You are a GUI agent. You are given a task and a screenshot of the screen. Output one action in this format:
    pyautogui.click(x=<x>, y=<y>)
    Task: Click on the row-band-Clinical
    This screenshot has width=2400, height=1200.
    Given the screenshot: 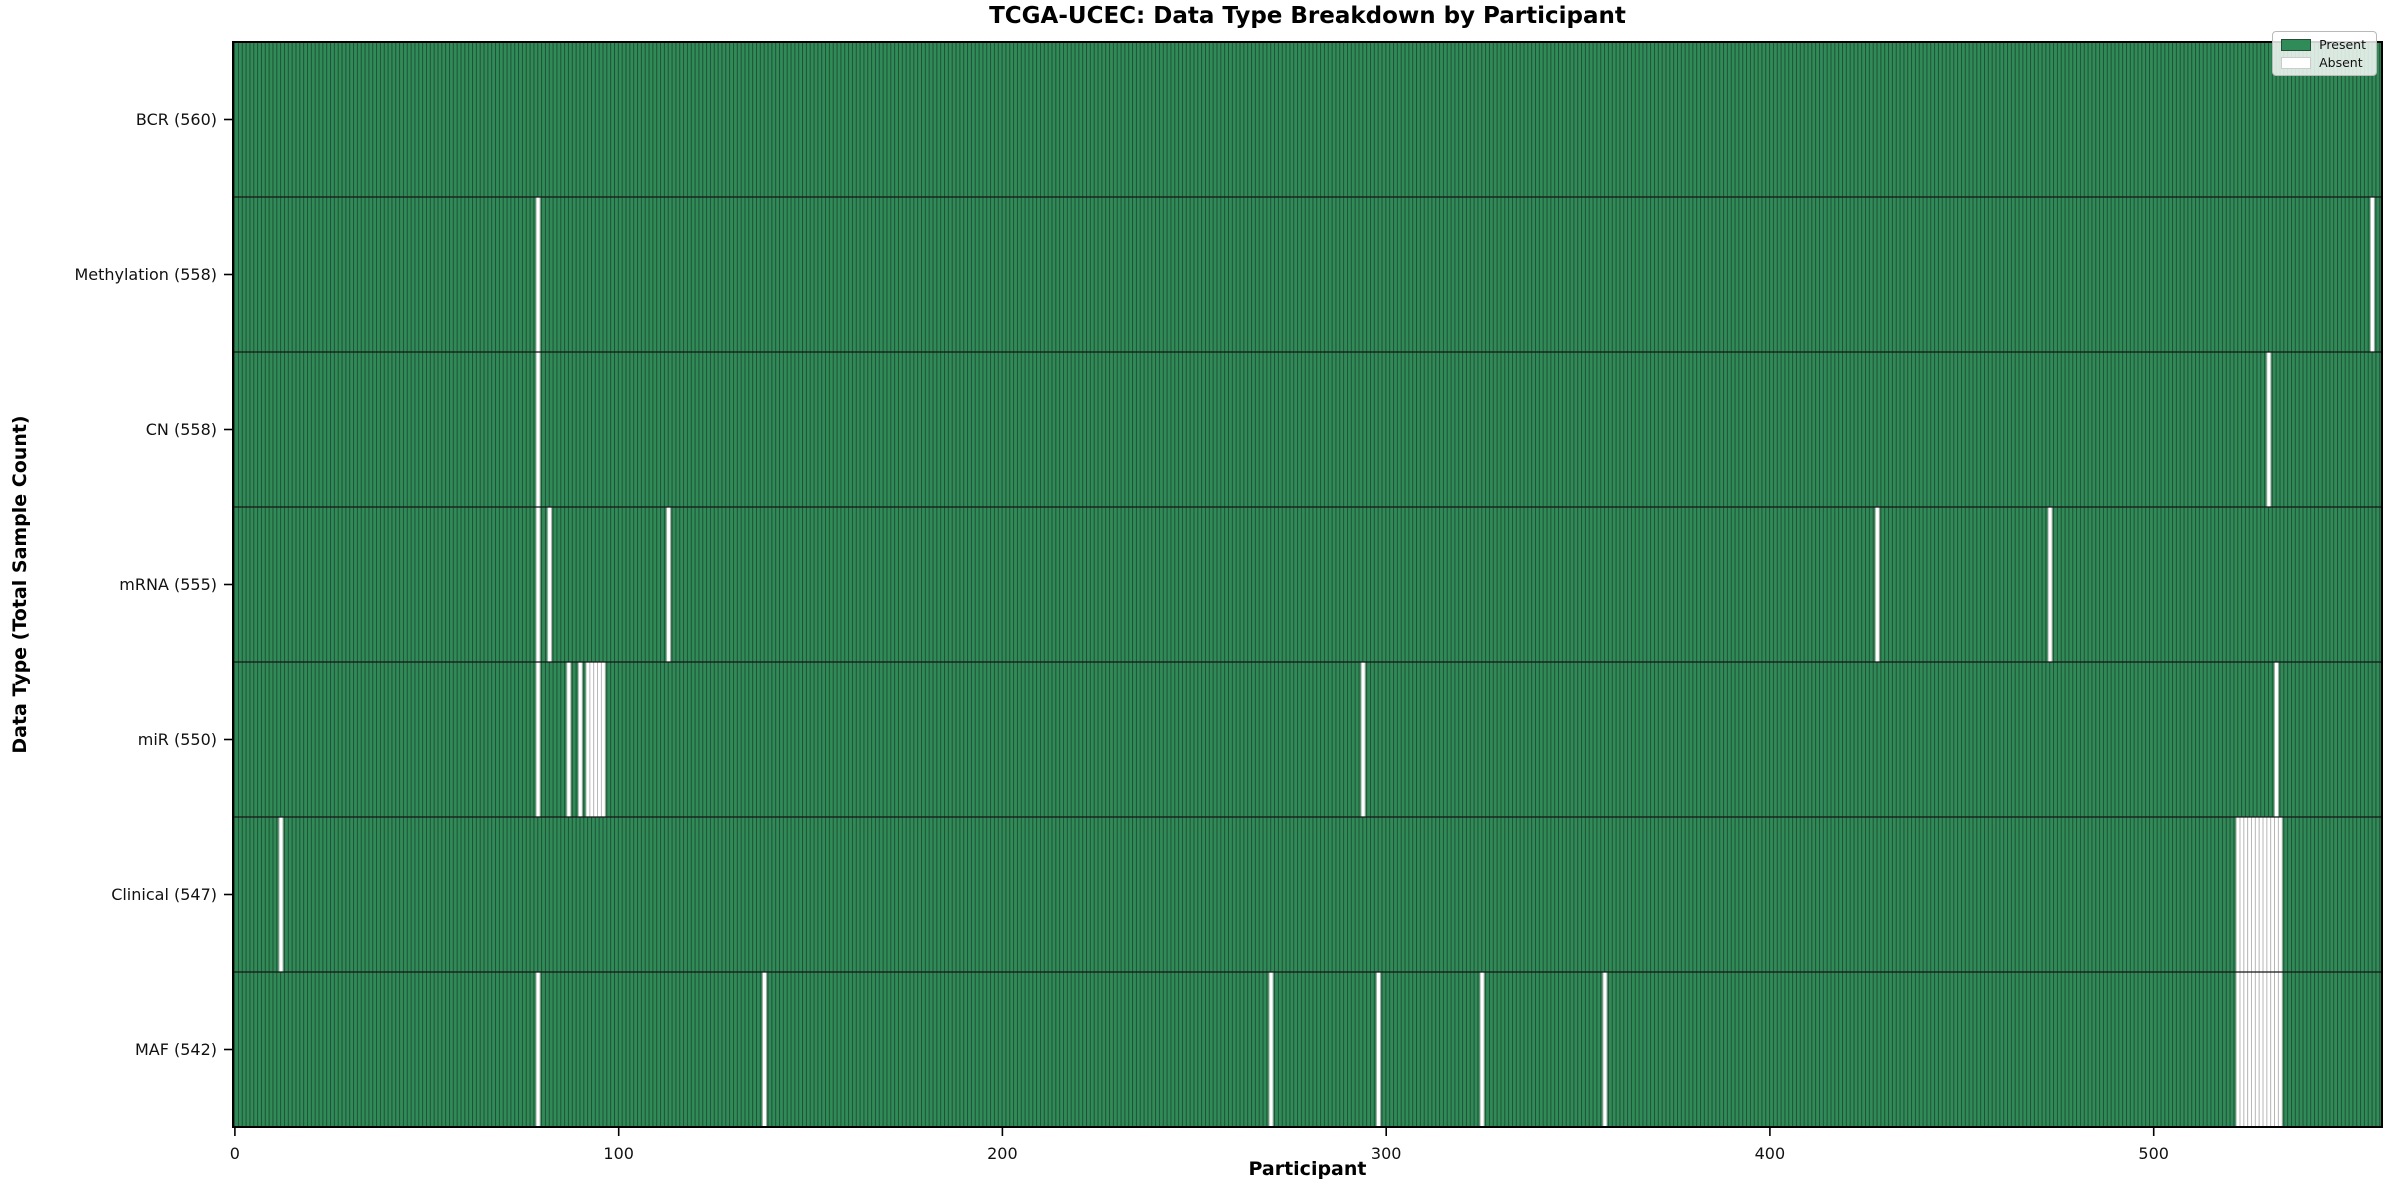 What is the action you would take?
    pyautogui.click(x=1307, y=894)
    